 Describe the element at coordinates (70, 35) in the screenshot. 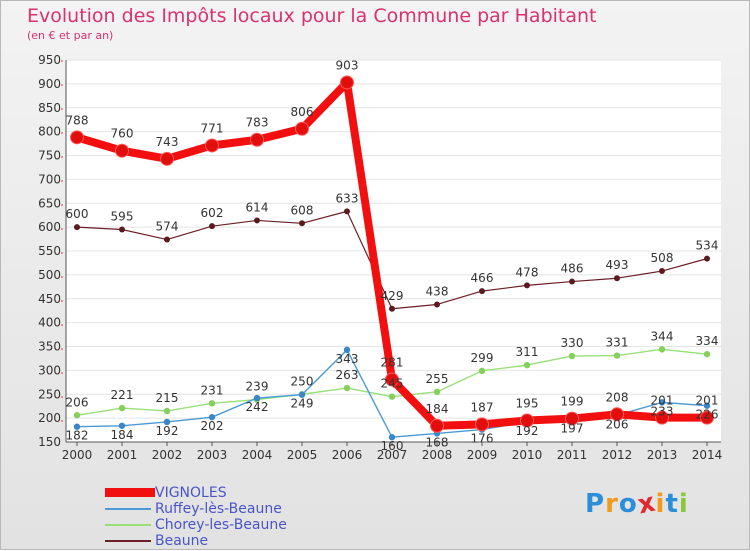

I see `chart-subtitle: (en € et par an)` at that location.